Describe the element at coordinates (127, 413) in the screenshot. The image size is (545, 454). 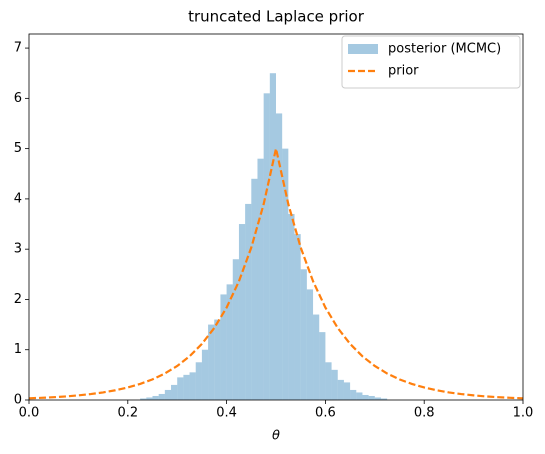
I see `x-tick-label: 0.2` at that location.